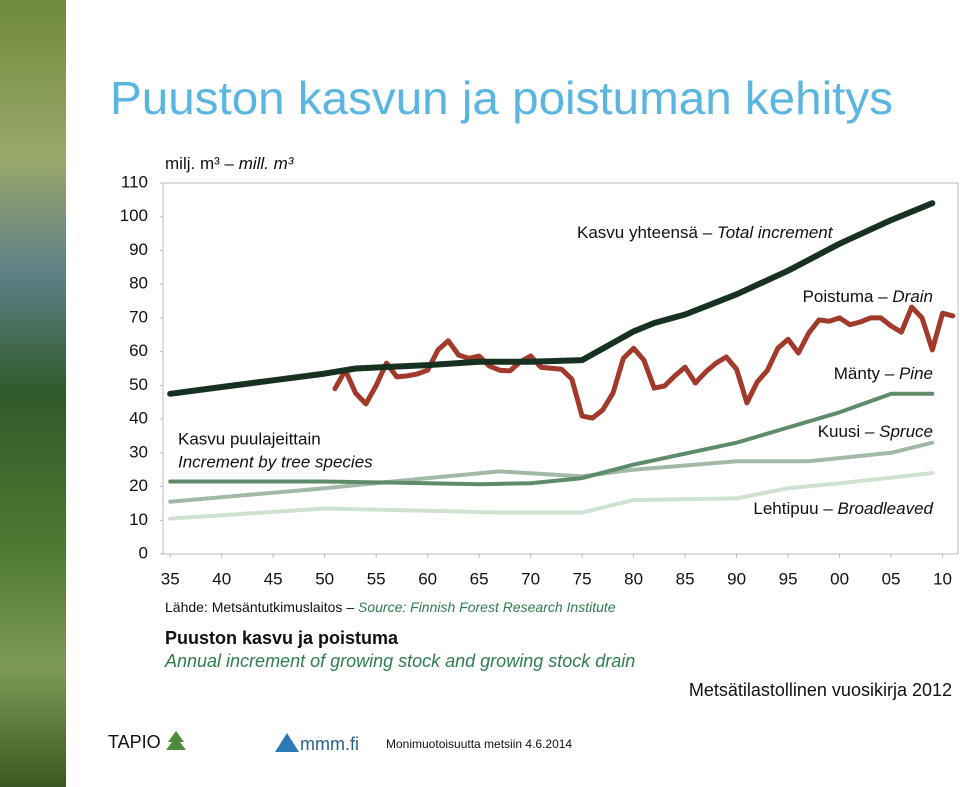 The image size is (960, 787). Describe the element at coordinates (891, 578) in the screenshot. I see `x-tick-label: 05` at that location.